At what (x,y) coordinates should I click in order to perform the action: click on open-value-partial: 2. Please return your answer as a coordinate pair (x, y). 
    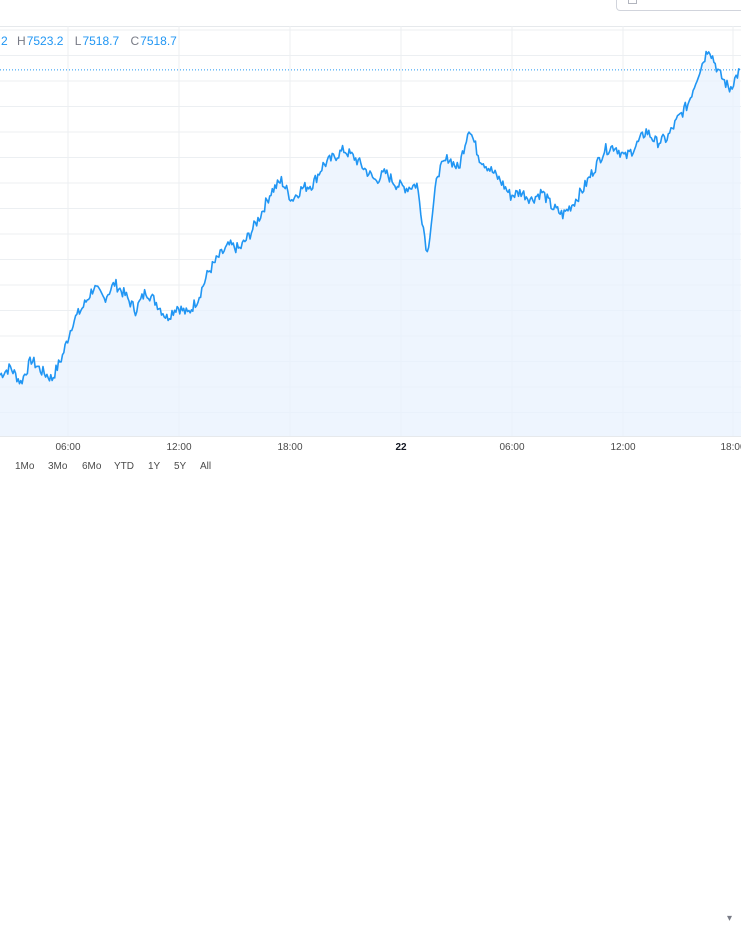
    Looking at the image, I should click on (4, 41).